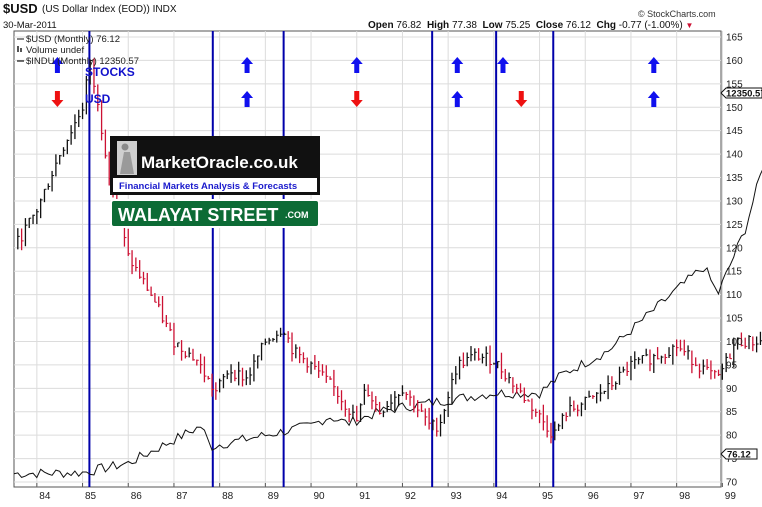 The width and height of the screenshot is (762, 507). What do you see at coordinates (274, 496) in the screenshot?
I see `x-tick-label: 89` at bounding box center [274, 496].